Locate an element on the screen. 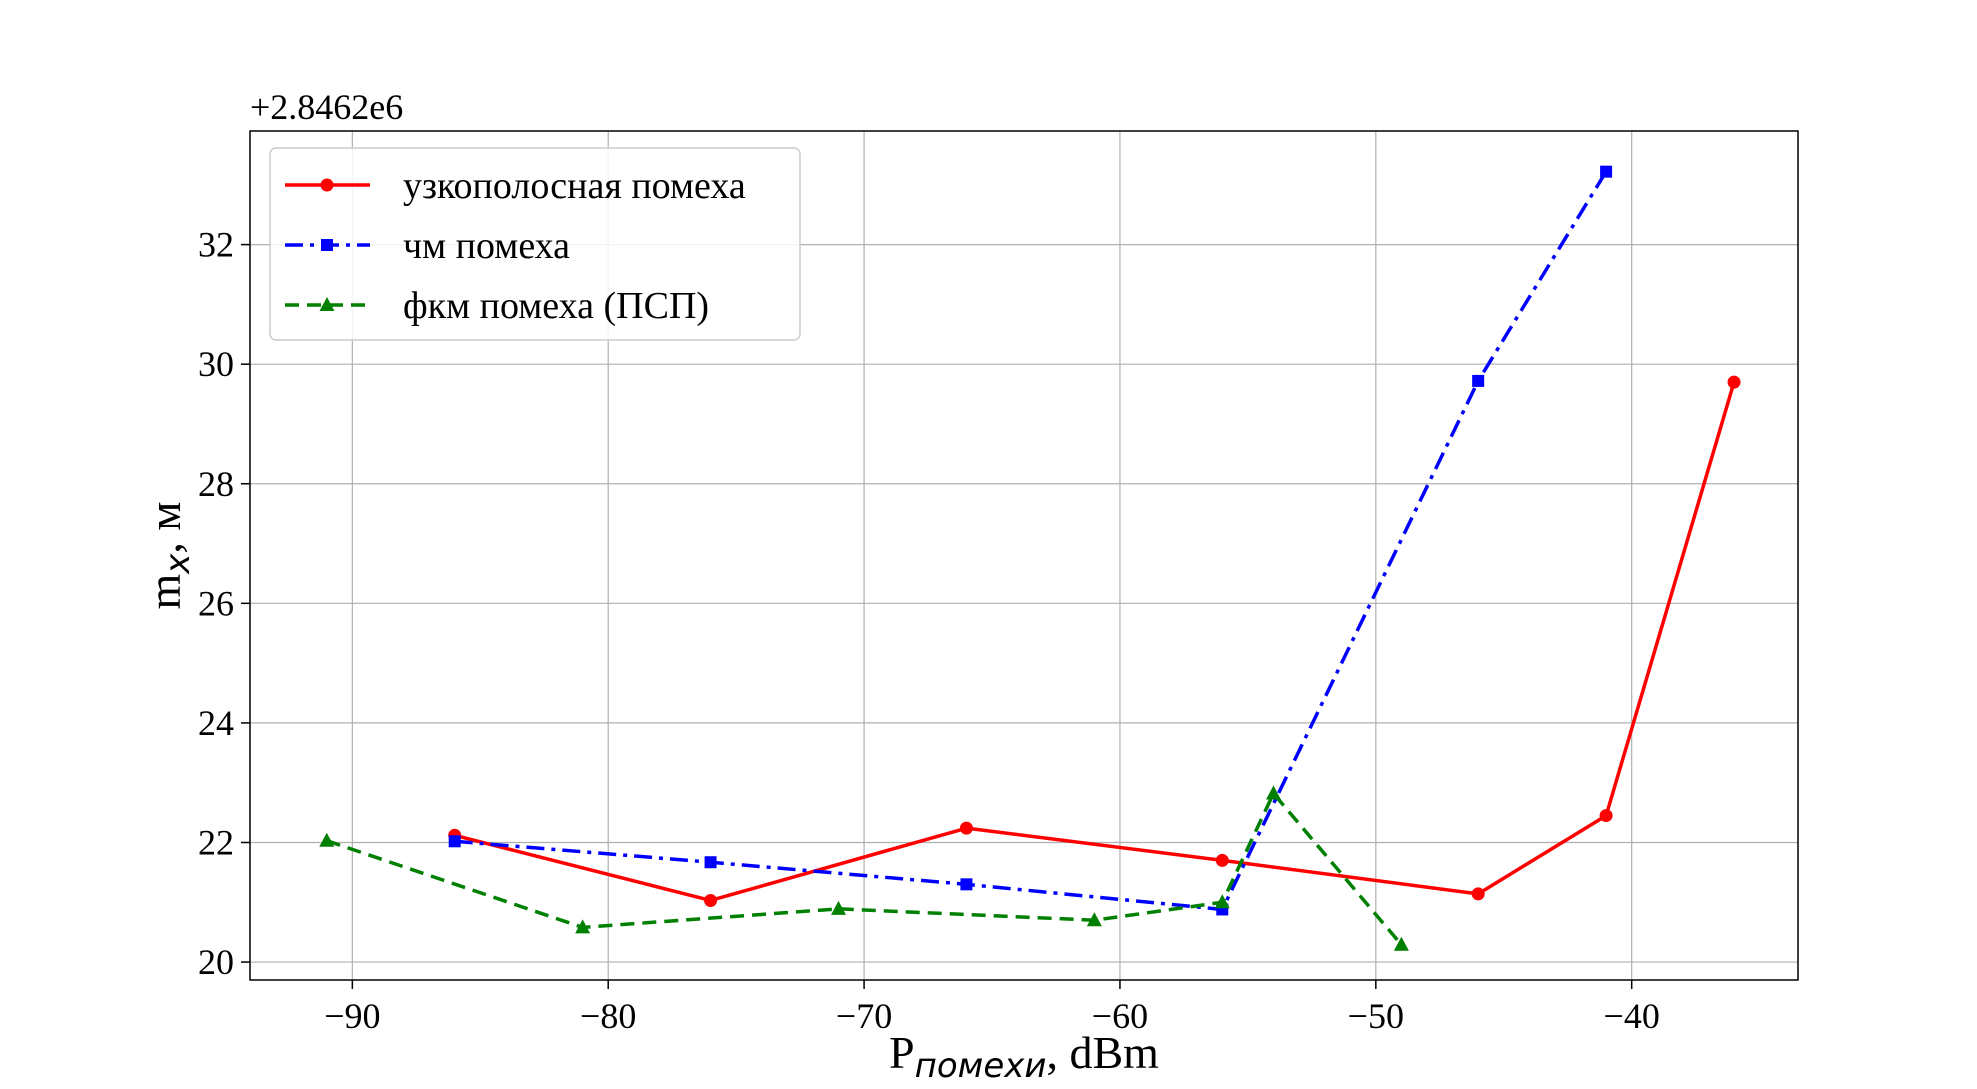 Image resolution: width=1977 pixels, height=1089 pixels. y-axis-label-suffix: , м is located at coordinates (164, 527).